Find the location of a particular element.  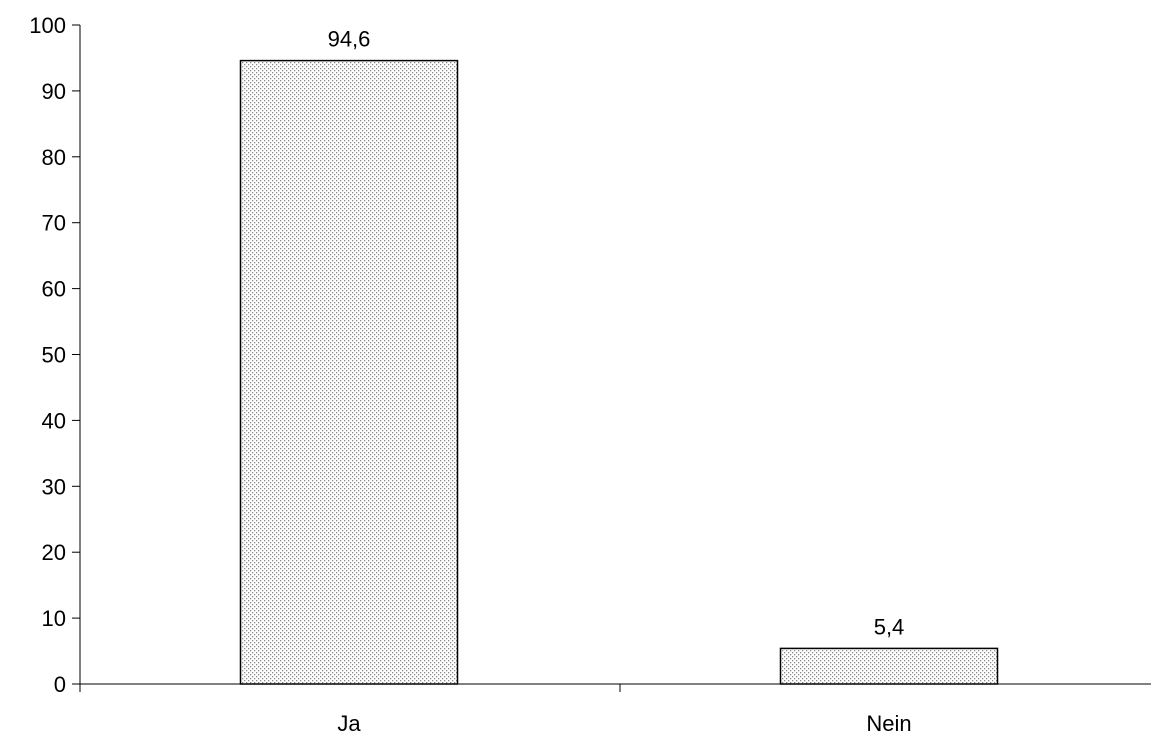

y-tick-label-20: 20 is located at coordinates (54, 552).